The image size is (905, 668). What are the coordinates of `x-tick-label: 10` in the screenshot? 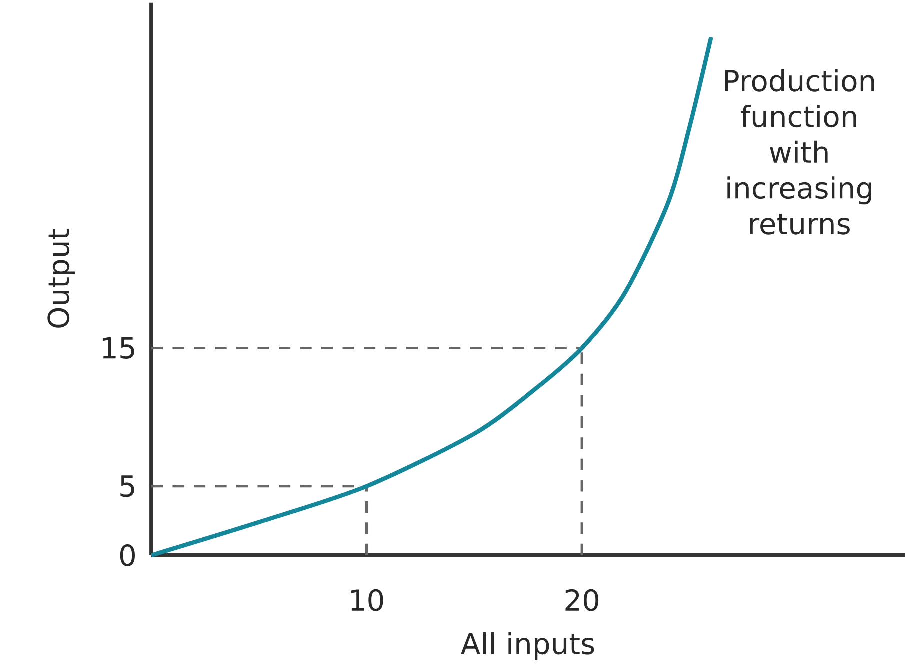 It's located at (368, 601).